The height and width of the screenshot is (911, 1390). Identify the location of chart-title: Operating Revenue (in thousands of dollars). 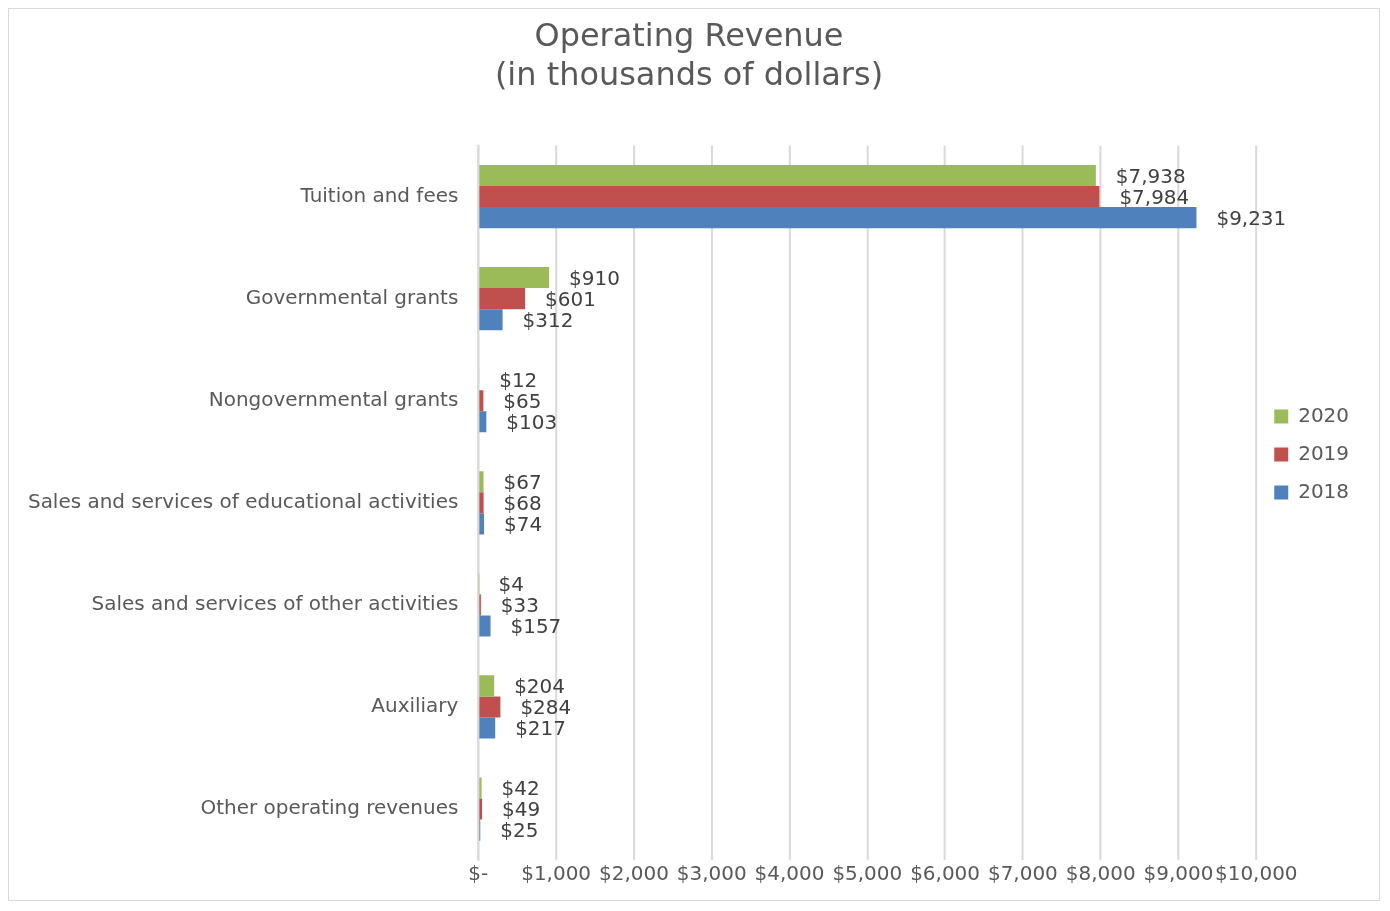
(689, 54).